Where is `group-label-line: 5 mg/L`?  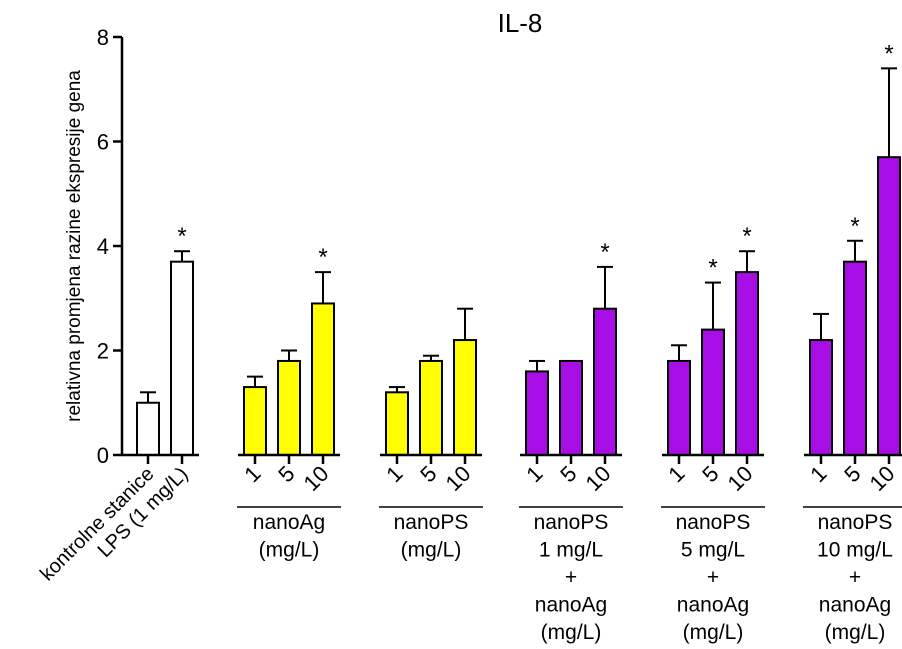 group-label-line: 5 mg/L is located at coordinates (713, 550).